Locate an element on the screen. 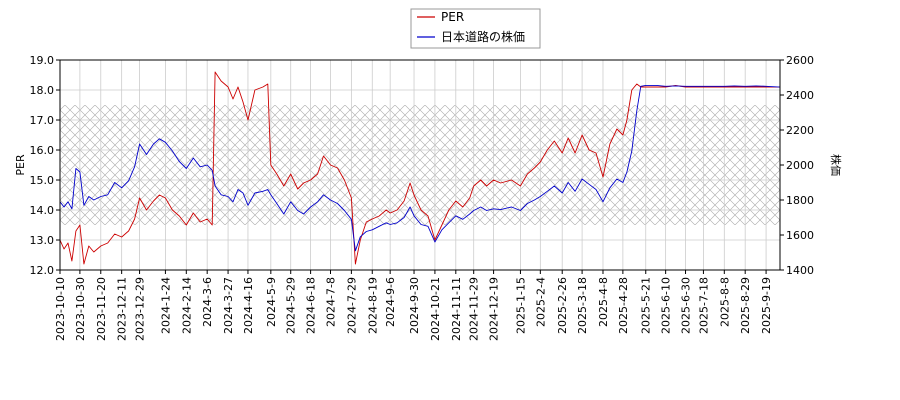 Image resolution: width=900 pixels, height=400 pixels. right-tick-label: 2400 is located at coordinates (800, 95).